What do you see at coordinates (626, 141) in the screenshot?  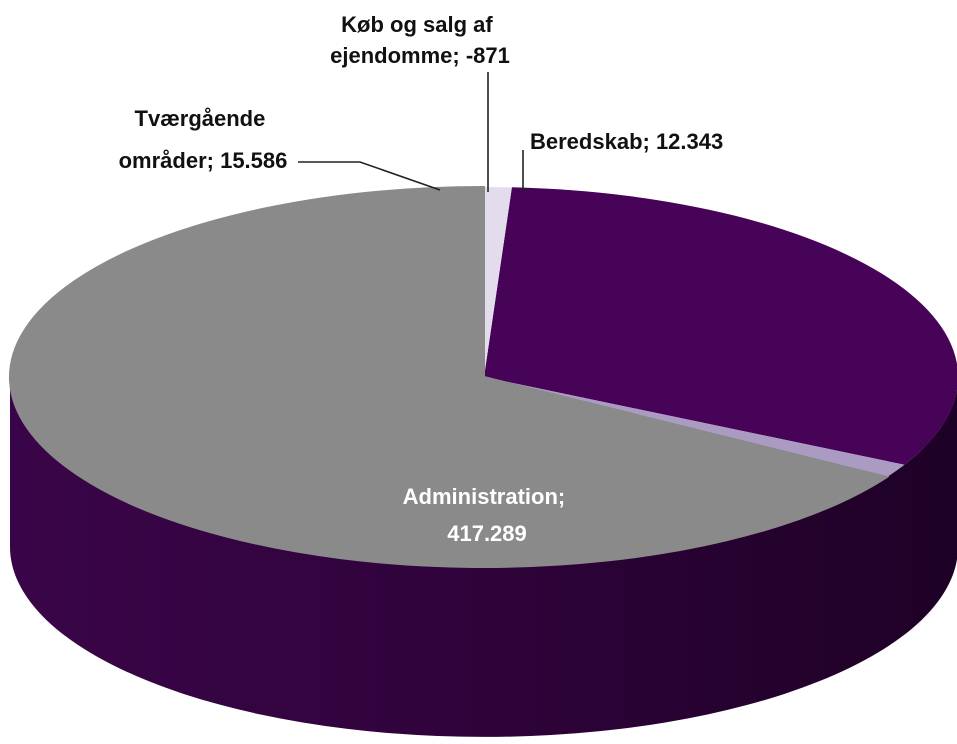 I see `data-label-beredskab: Beredskab; 12.343` at bounding box center [626, 141].